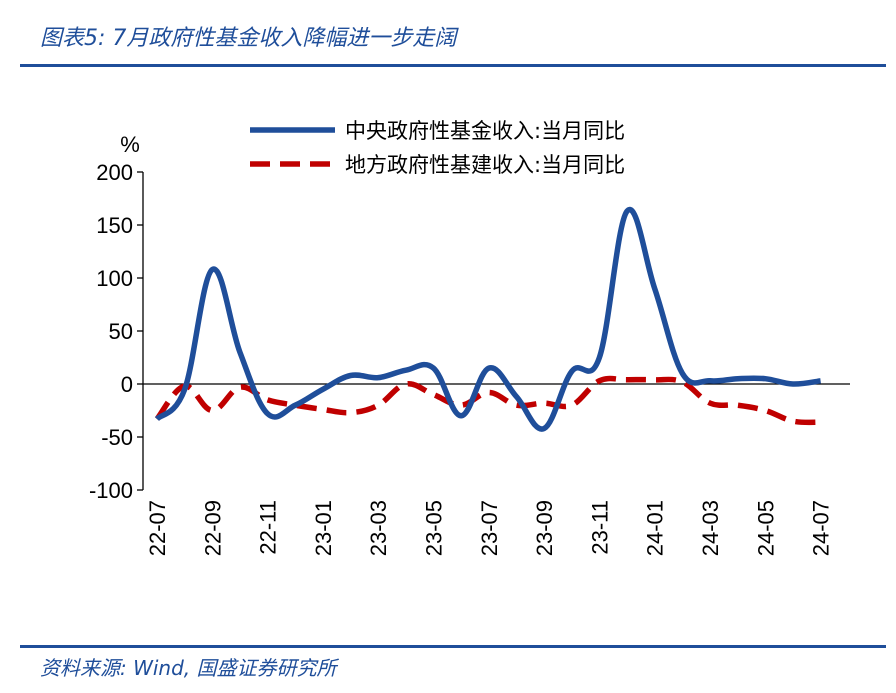 Image resolution: width=896 pixels, height=693 pixels. What do you see at coordinates (655, 528) in the screenshot?
I see `x-tick-label: 24-01` at bounding box center [655, 528].